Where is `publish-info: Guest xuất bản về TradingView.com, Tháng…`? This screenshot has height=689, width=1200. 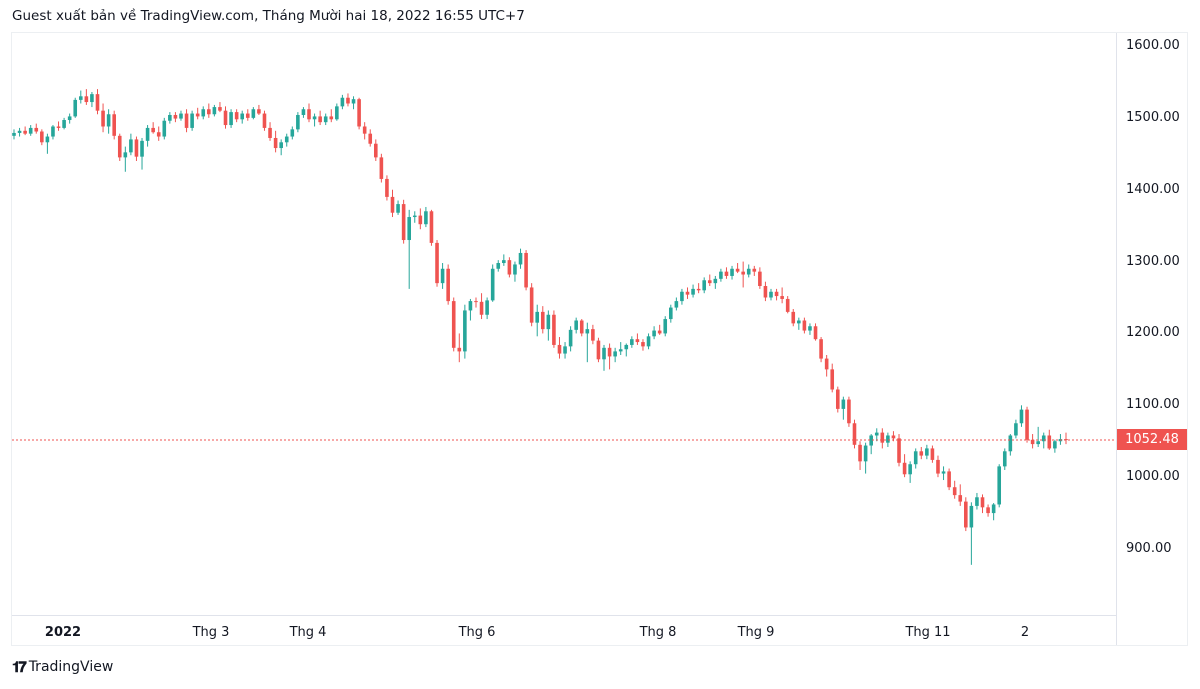
publish-info: Guest xuất bản về TradingView.com, Tháng… is located at coordinates (268, 16).